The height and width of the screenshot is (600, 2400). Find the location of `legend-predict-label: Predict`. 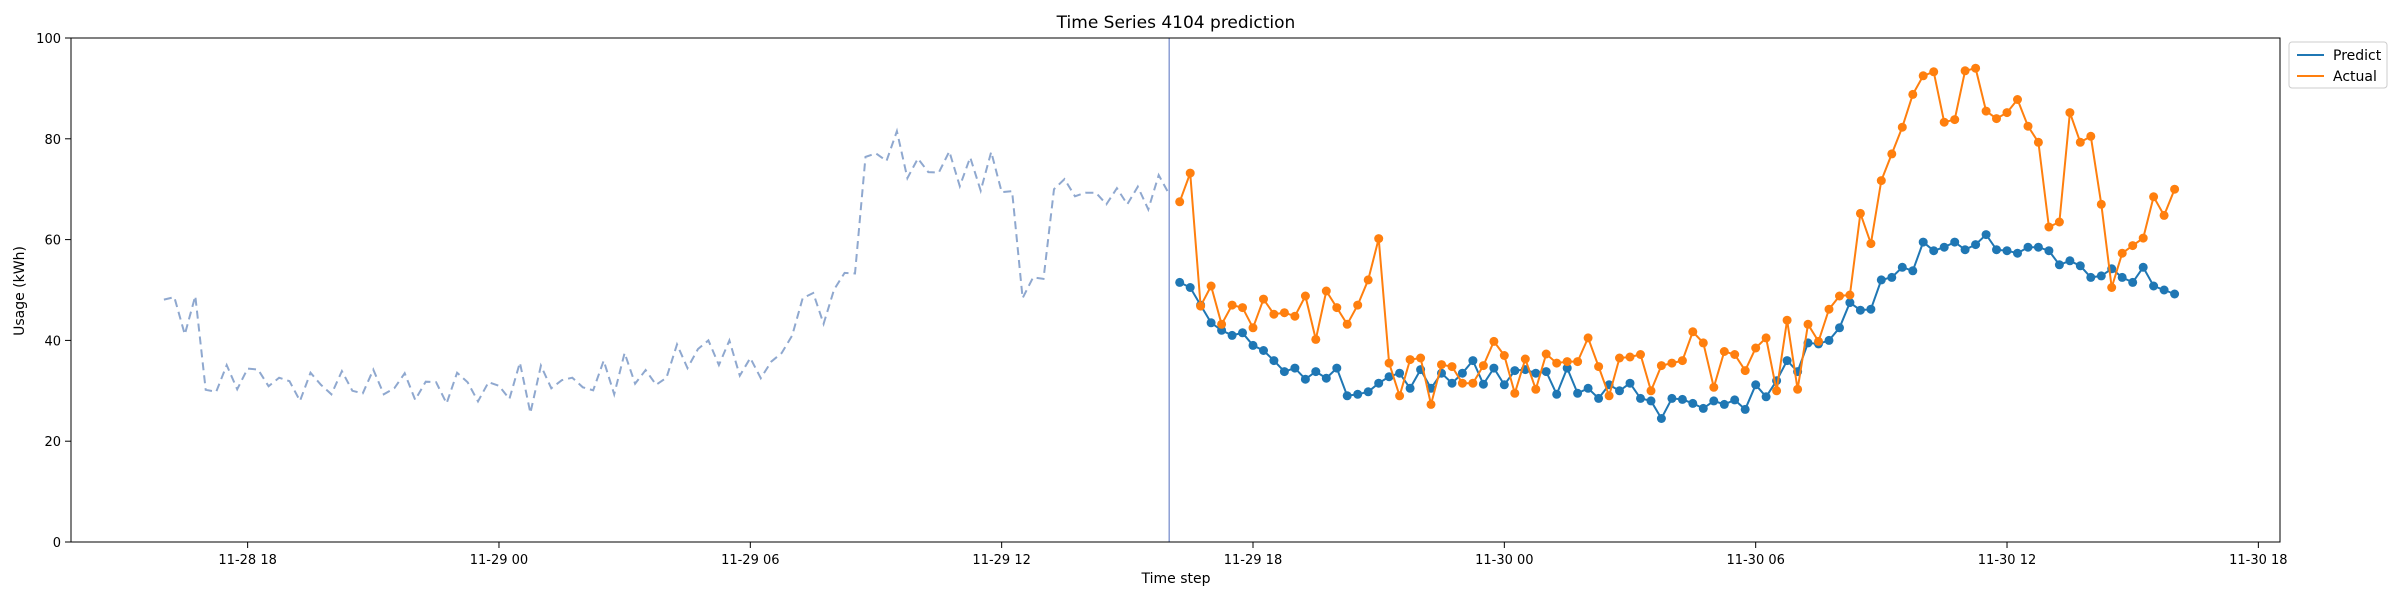

legend-predict-label: Predict is located at coordinates (2357, 56).